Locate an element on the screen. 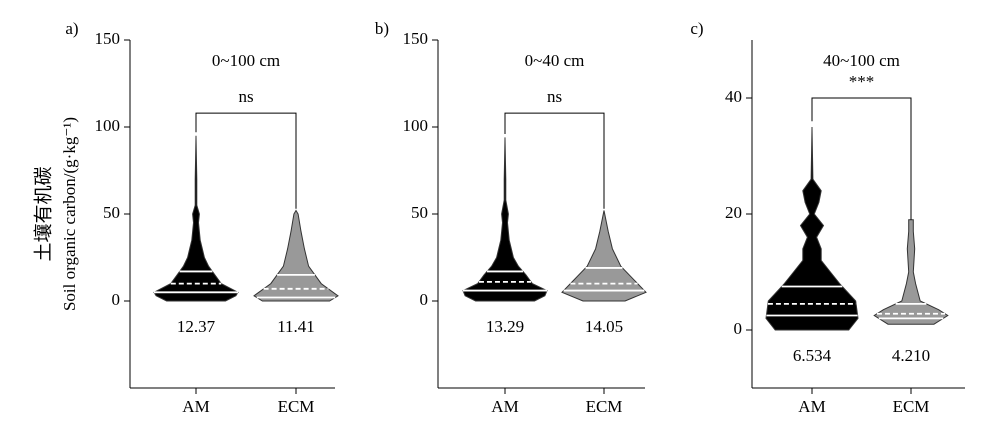 The image size is (997, 434). mean-label: 14.05 is located at coordinates (604, 326).